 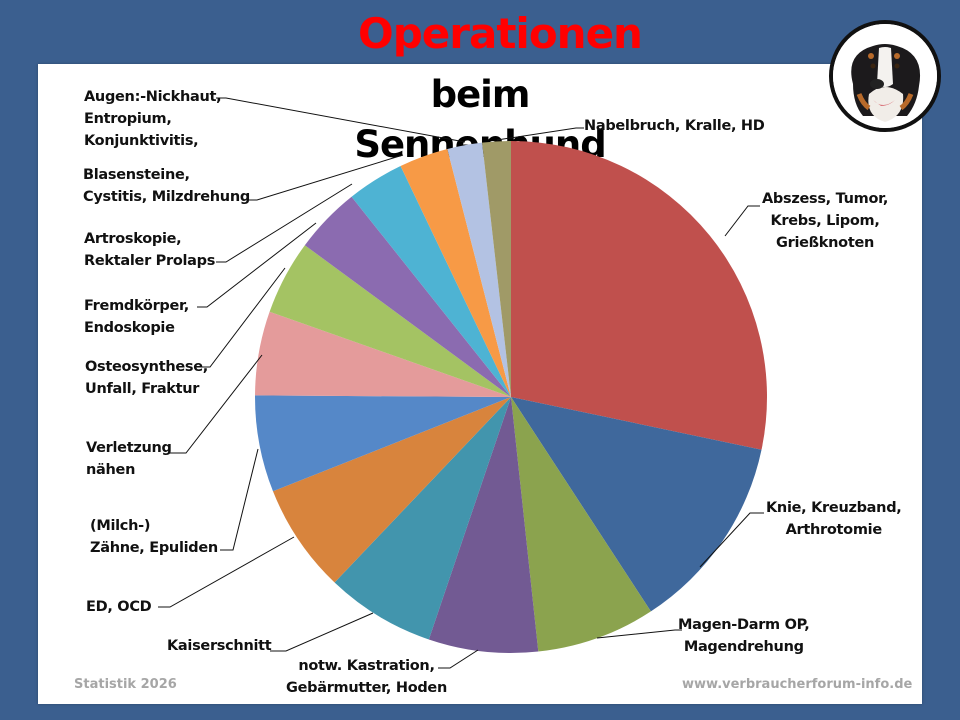 What do you see at coordinates (366, 677) in the screenshot?
I see `label-kastration: notw. Kastration, Gebärmutter, Hoden` at bounding box center [366, 677].